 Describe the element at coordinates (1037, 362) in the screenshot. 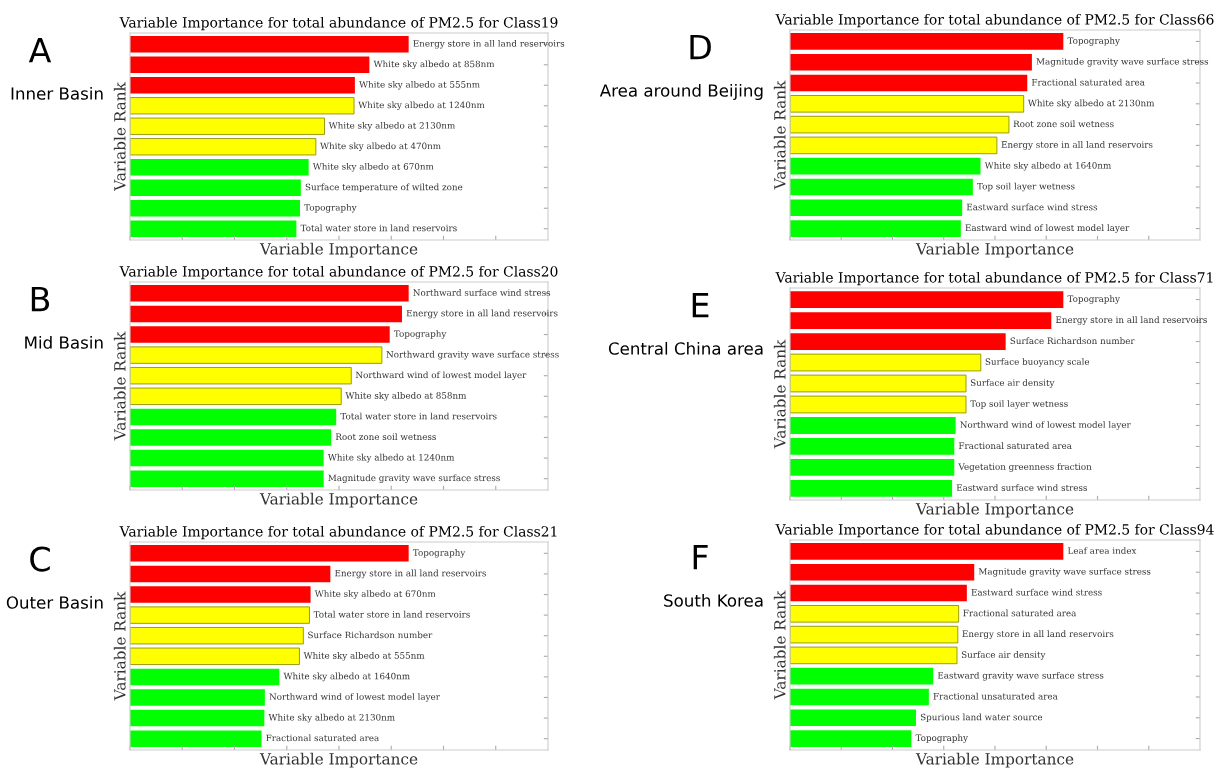

I see `category-label: Surface buoyancy scale` at that location.